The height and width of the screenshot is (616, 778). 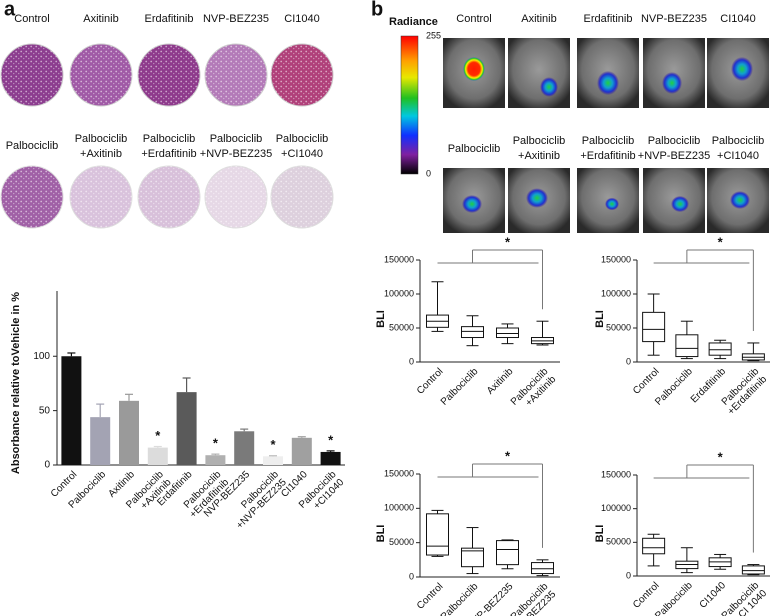 I want to click on y-tick-label: 100, so click(x=41, y=356).